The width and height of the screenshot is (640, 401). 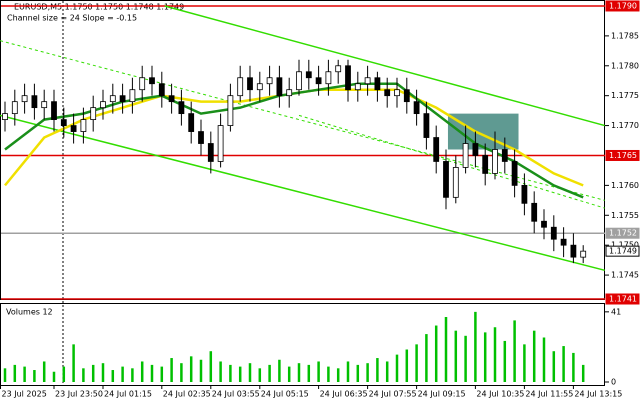 What do you see at coordinates (451, 161) in the screenshot?
I see `channel-line` at bounding box center [451, 161].